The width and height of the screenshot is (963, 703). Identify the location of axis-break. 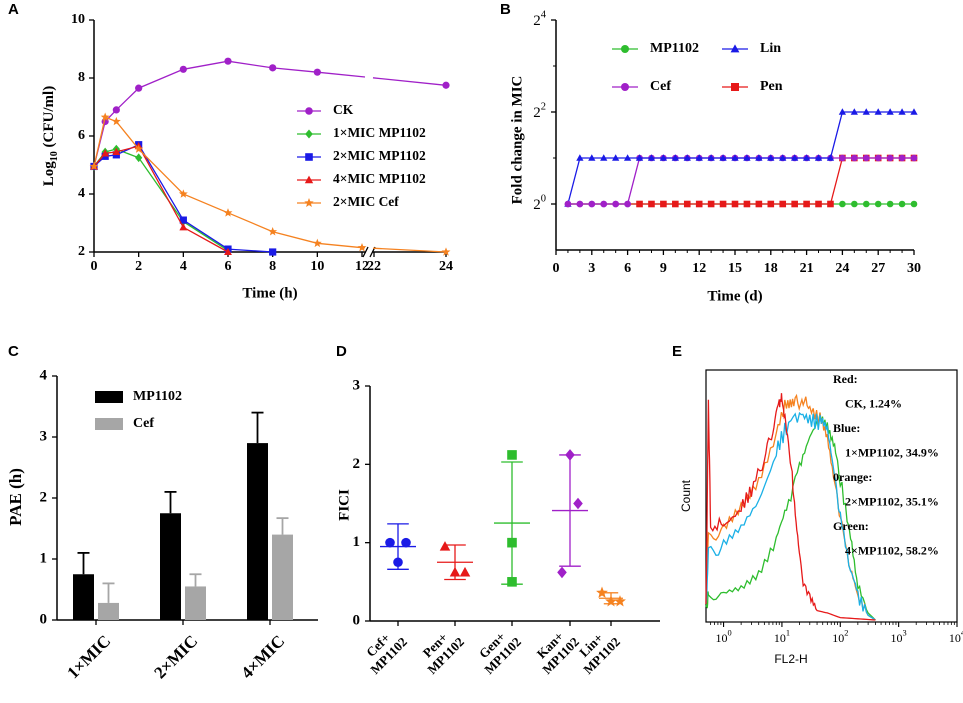
(365, 252).